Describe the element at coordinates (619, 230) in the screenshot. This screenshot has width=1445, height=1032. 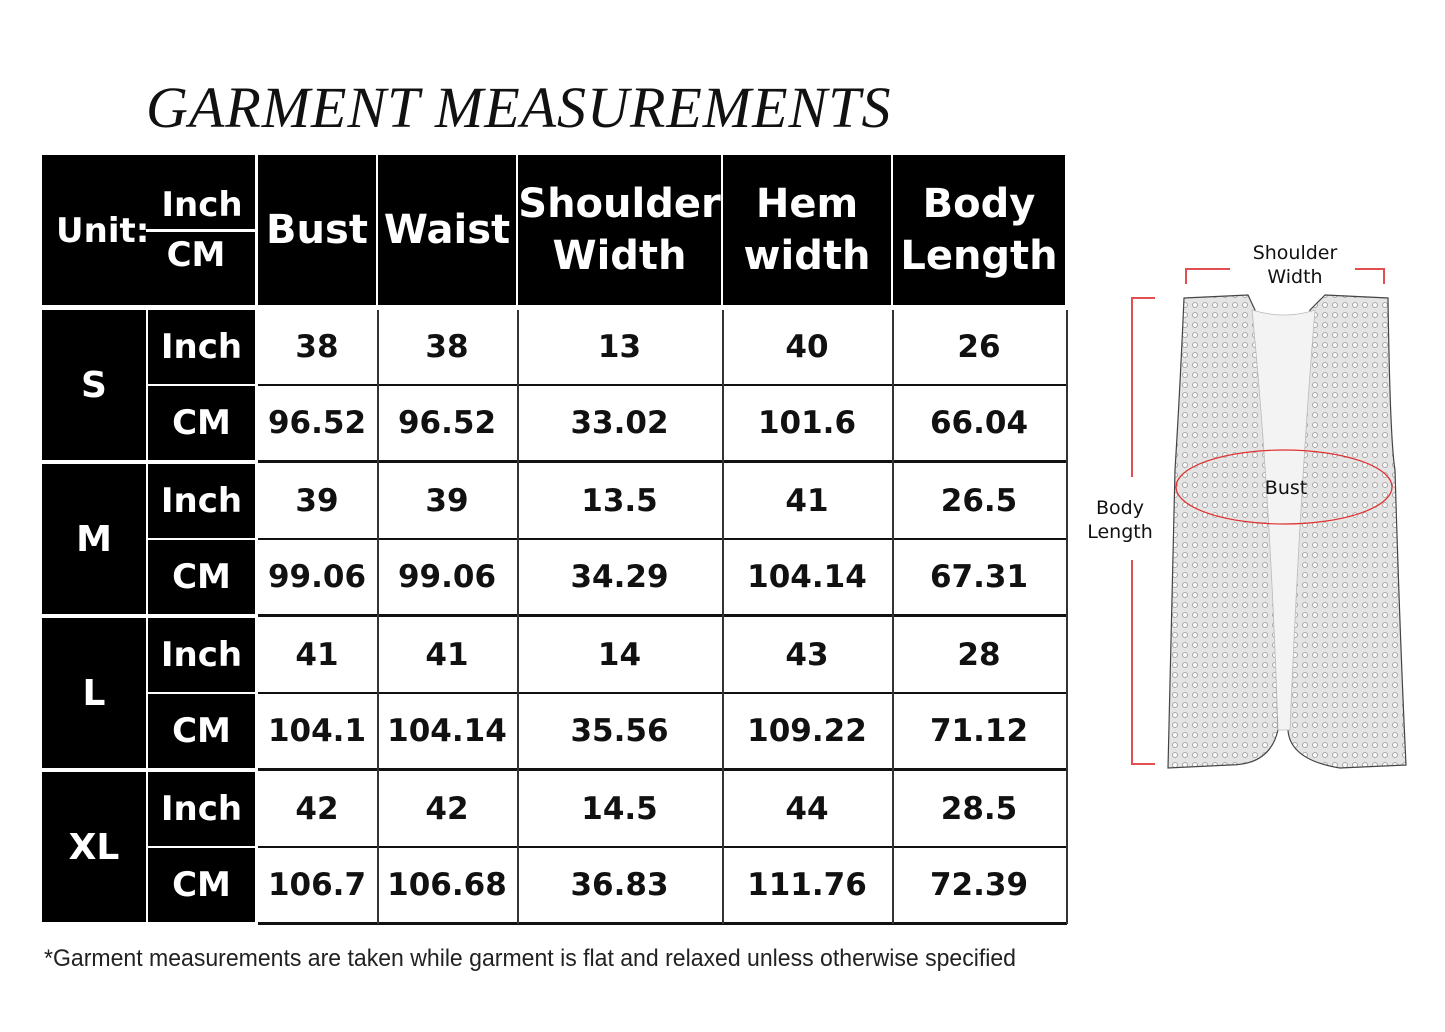
I see `column-header: Shoulder Width` at that location.